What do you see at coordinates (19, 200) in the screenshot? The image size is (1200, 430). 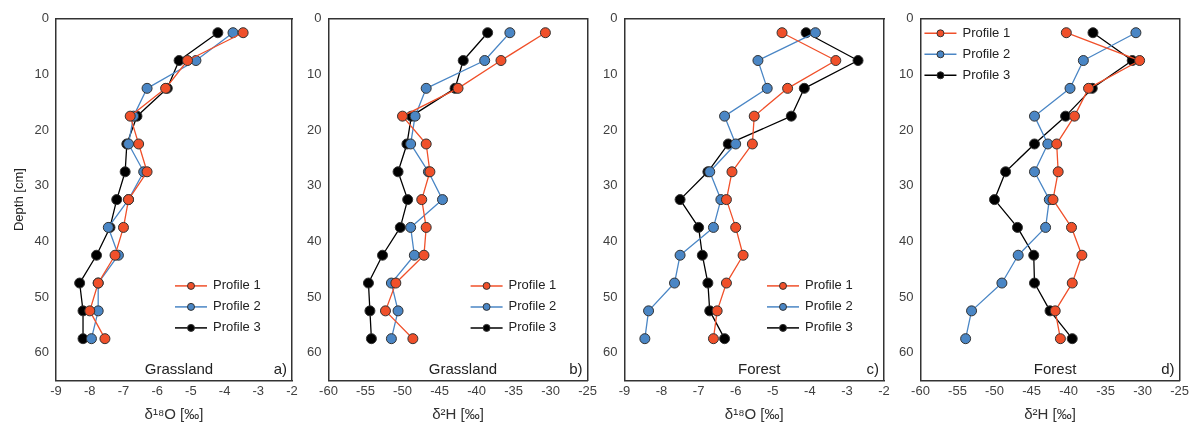 I see `y-axis-title: Depth [cm]` at bounding box center [19, 200].